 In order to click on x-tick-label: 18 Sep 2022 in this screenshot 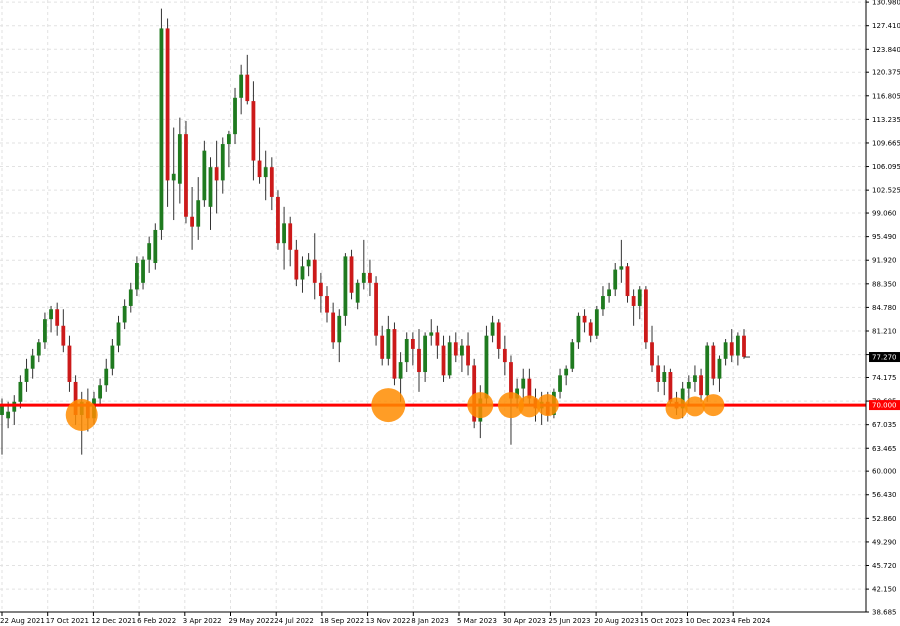, I will do `click(342, 621)`.